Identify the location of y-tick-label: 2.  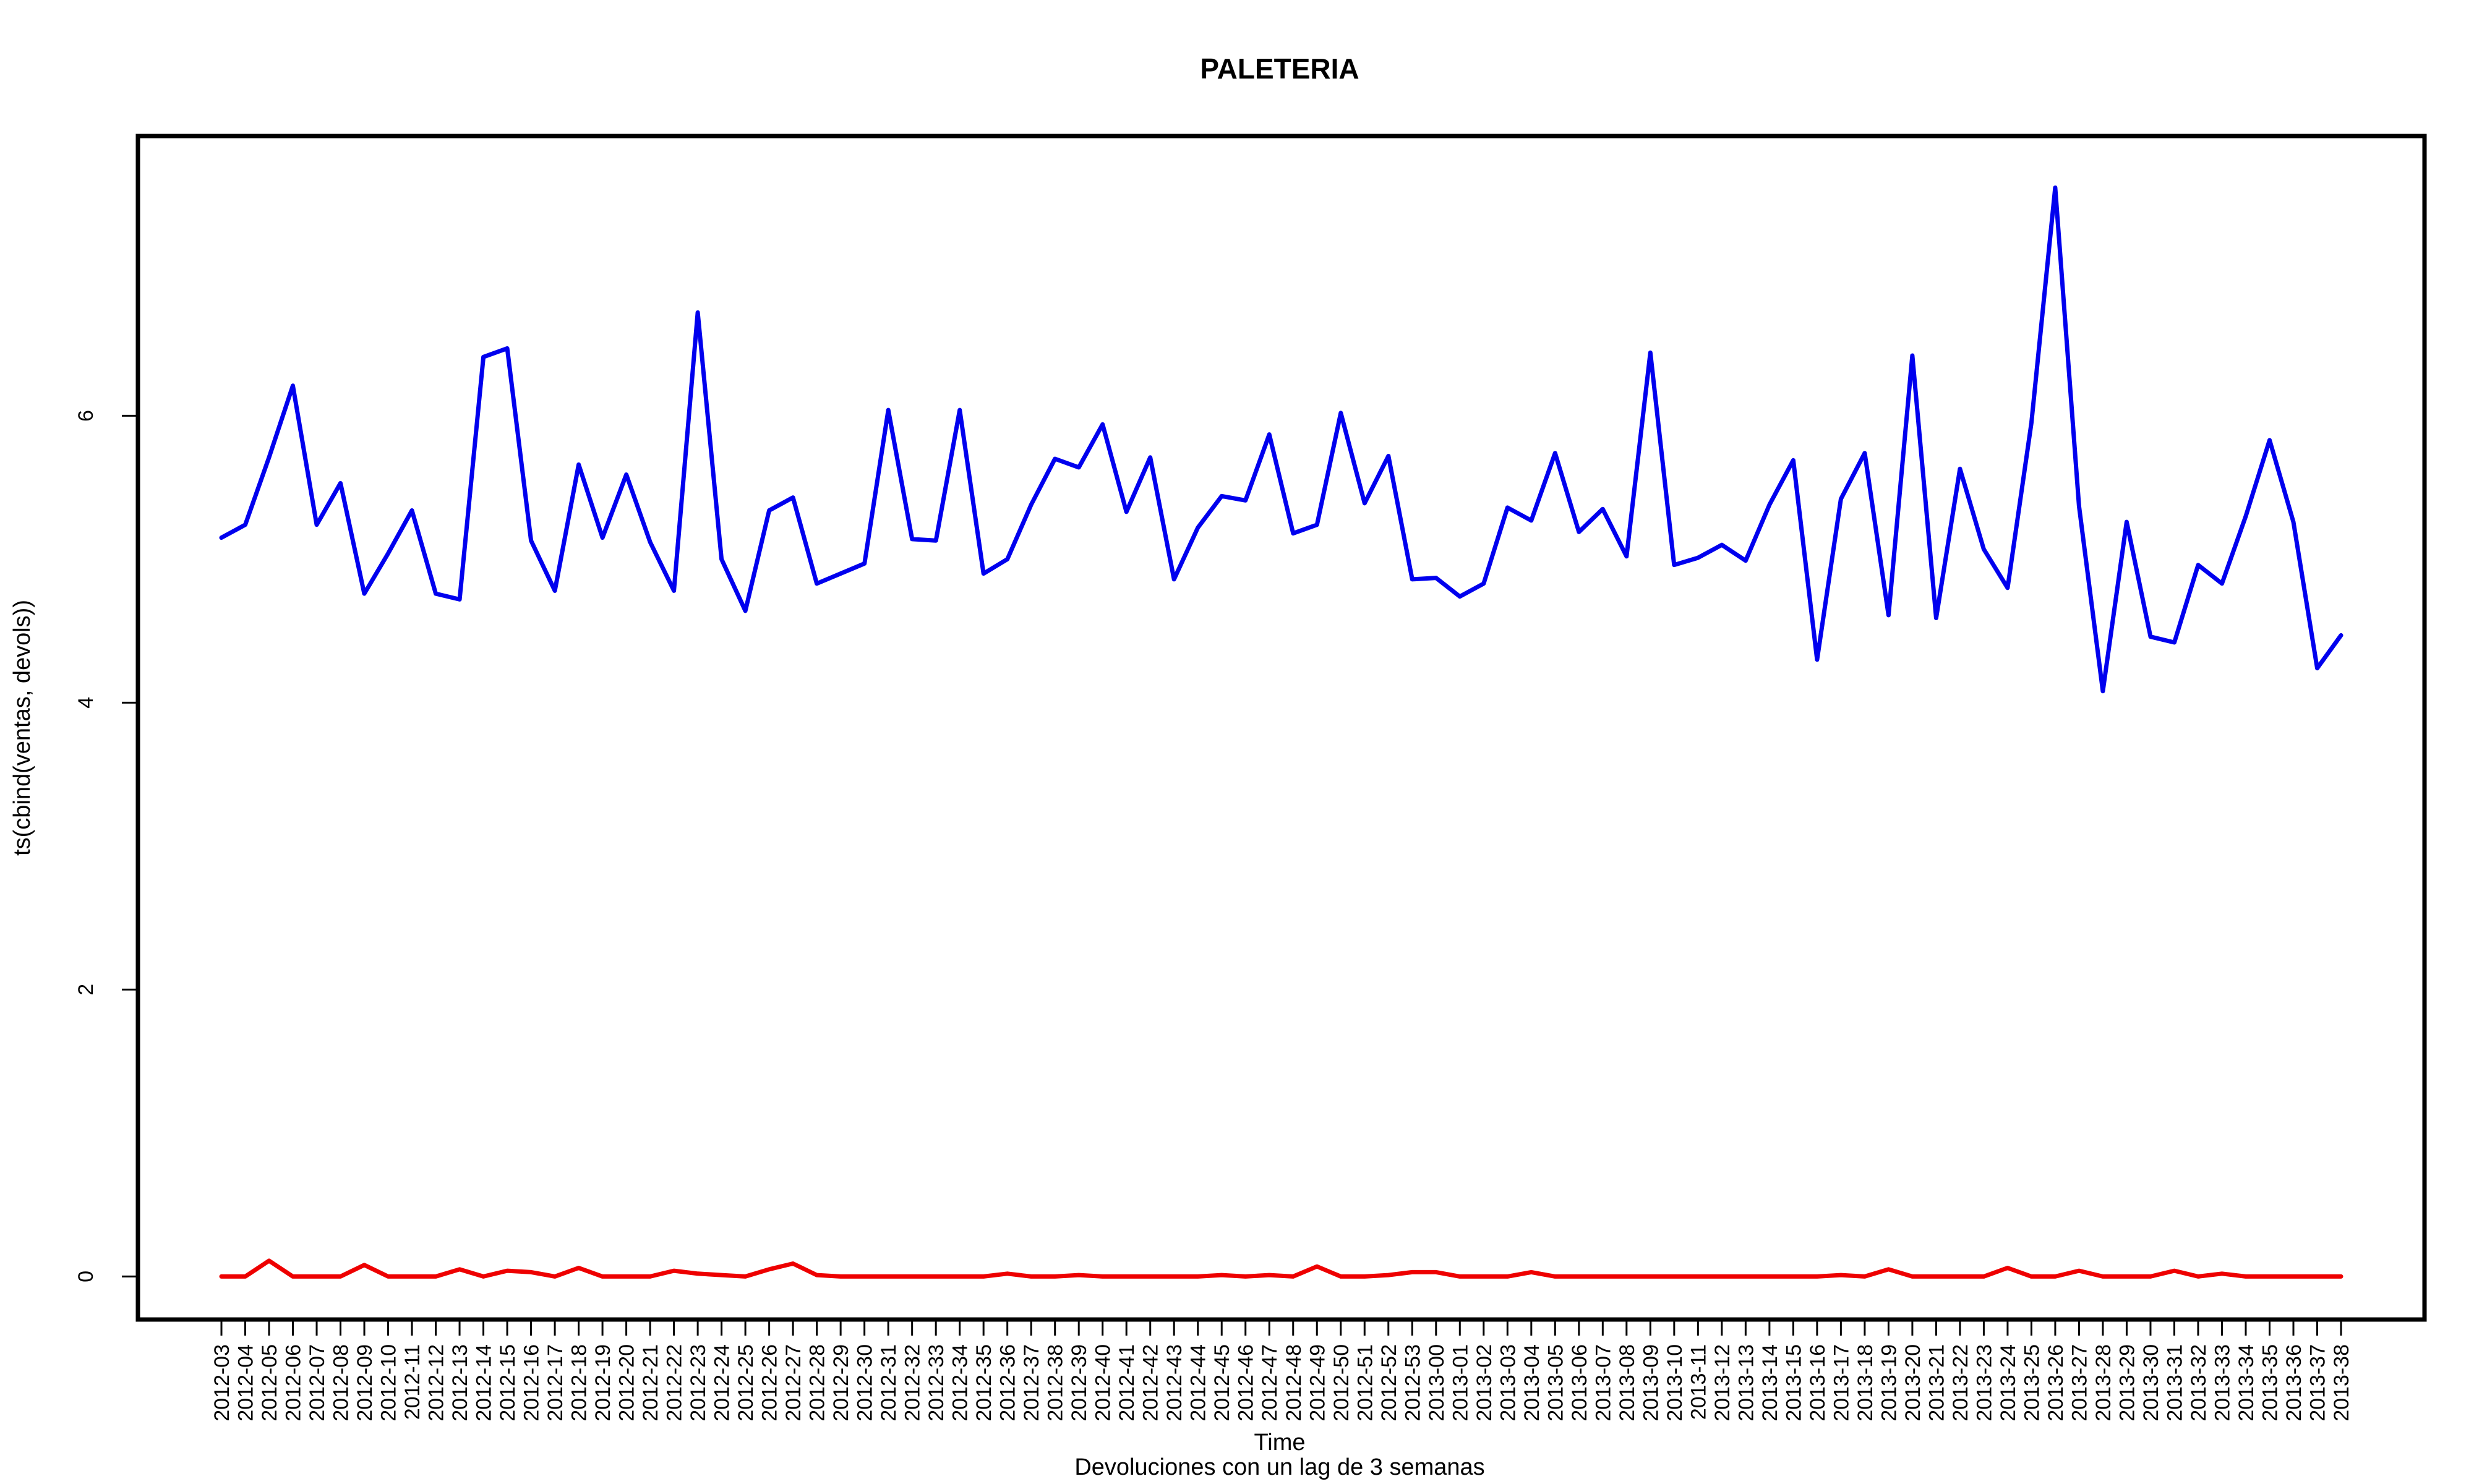
(86, 990).